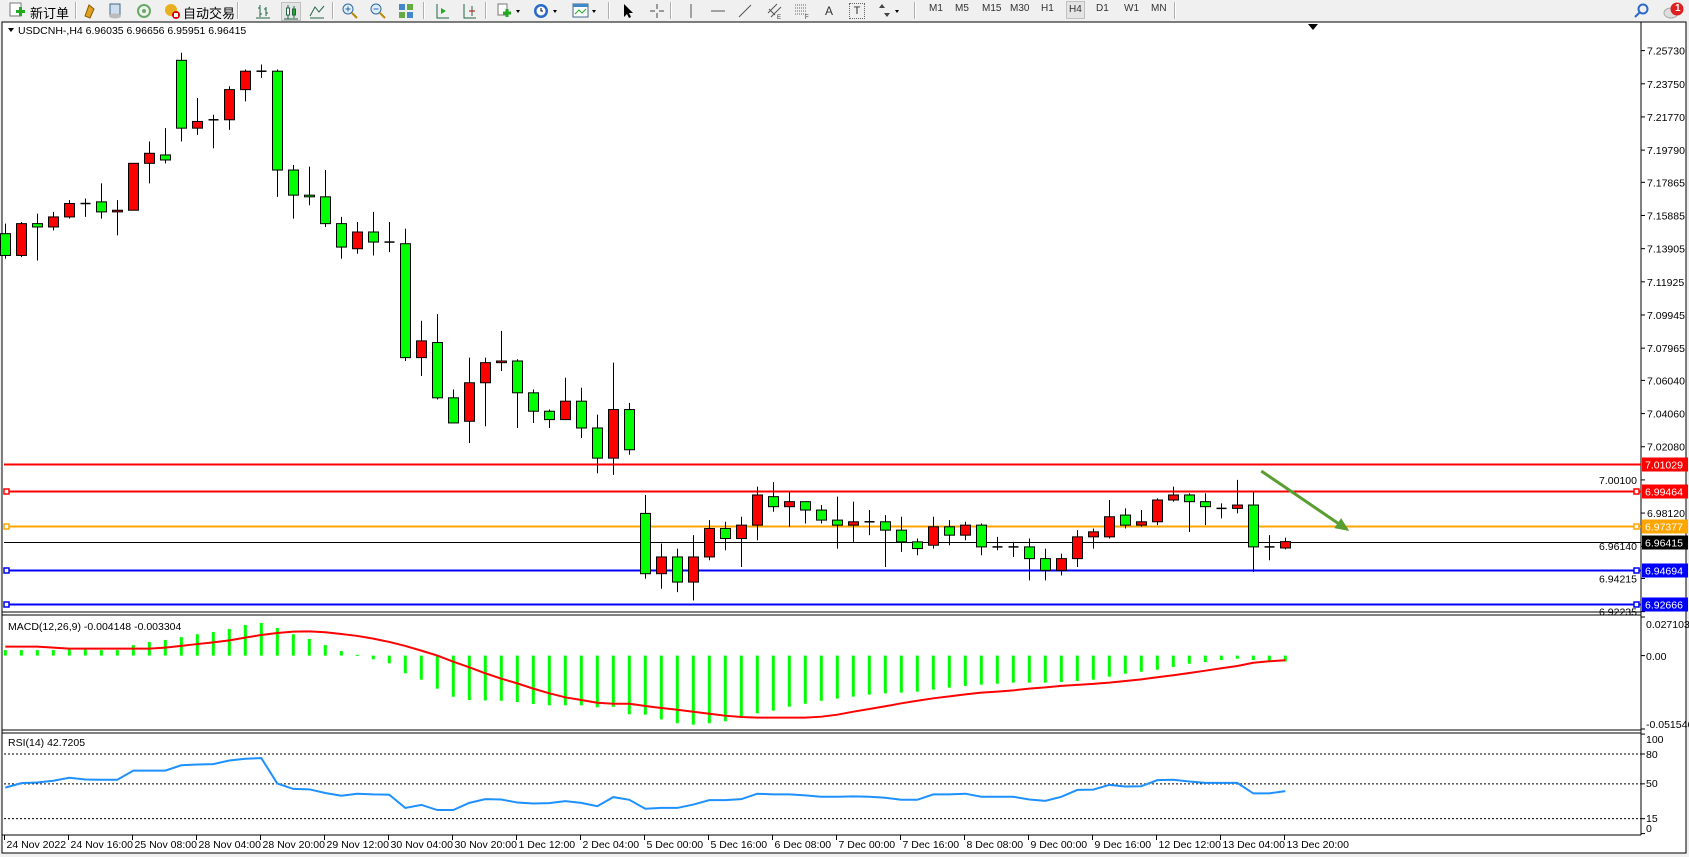  Describe the element at coordinates (209, 13) in the screenshot. I see `auto-trading-label: 自动交易` at that location.